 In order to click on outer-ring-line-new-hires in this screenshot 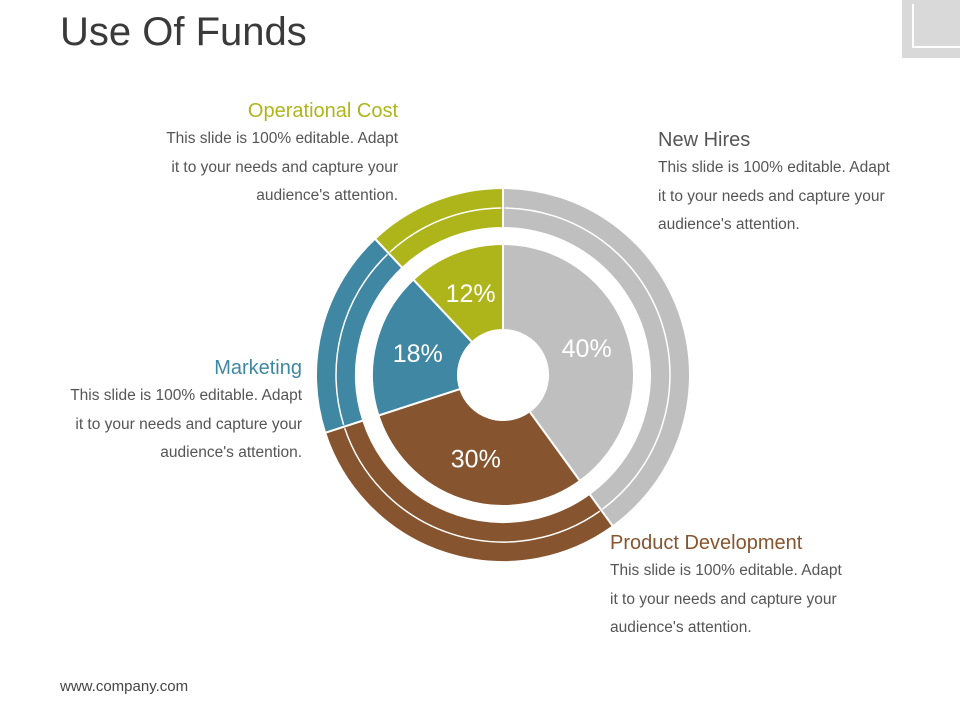, I will do `click(587, 358)`.